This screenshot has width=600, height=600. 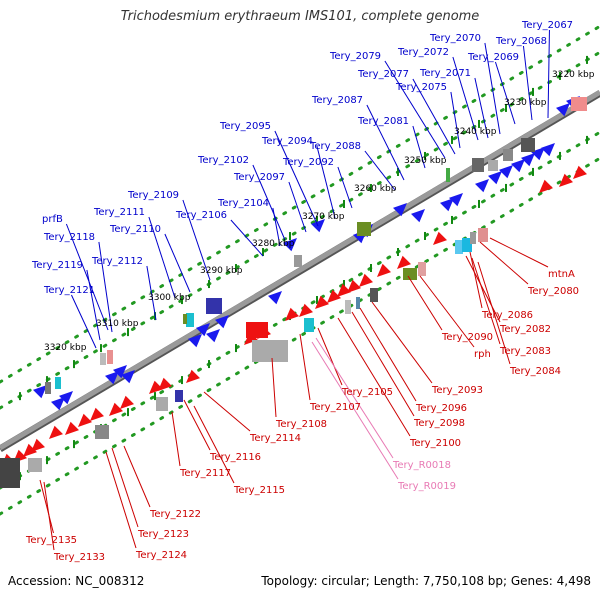 I want to click on reverse-gene-label-Tery_2096: Tery_2096, so click(x=441, y=408).